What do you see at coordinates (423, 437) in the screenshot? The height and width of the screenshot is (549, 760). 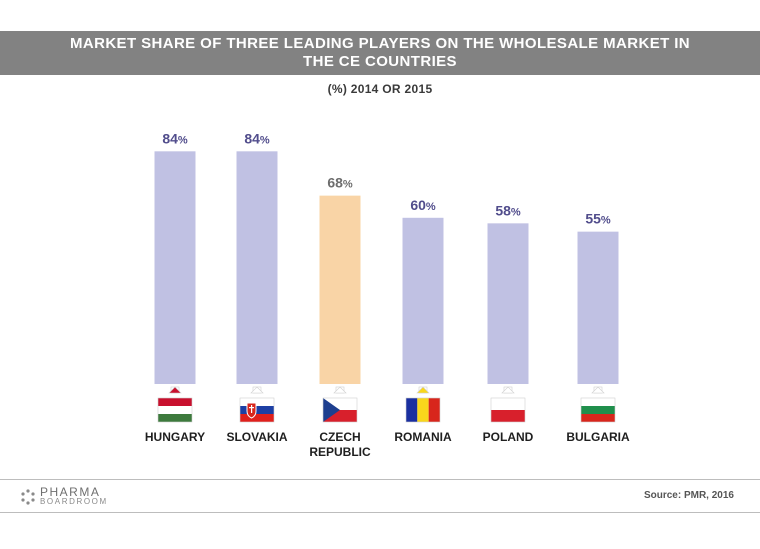 I see `category-label-3: ROMANIA` at bounding box center [423, 437].